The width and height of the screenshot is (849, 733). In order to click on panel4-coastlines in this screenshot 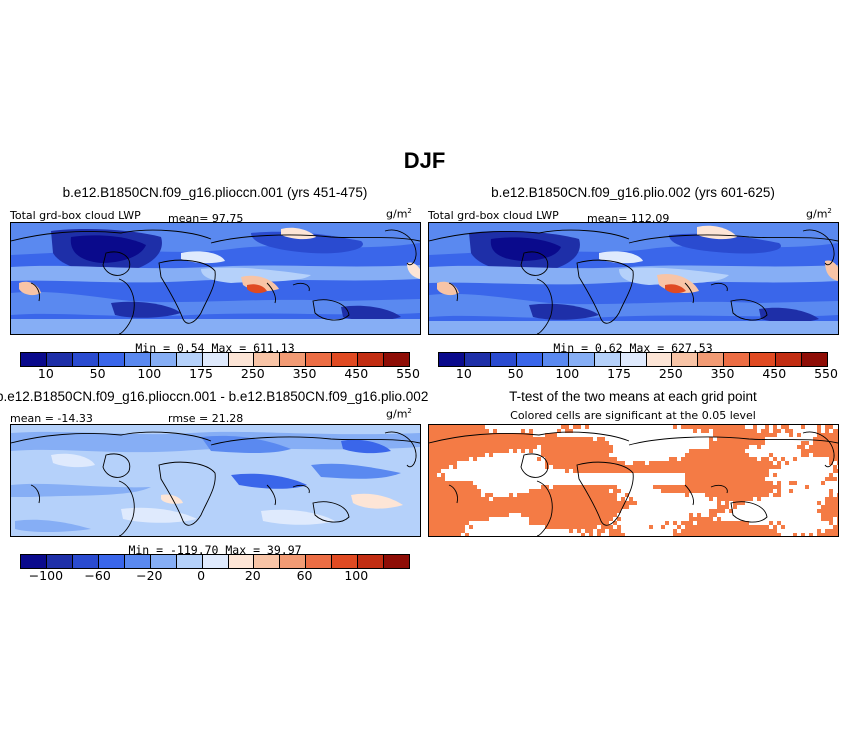, I will do `click(633, 483)`.